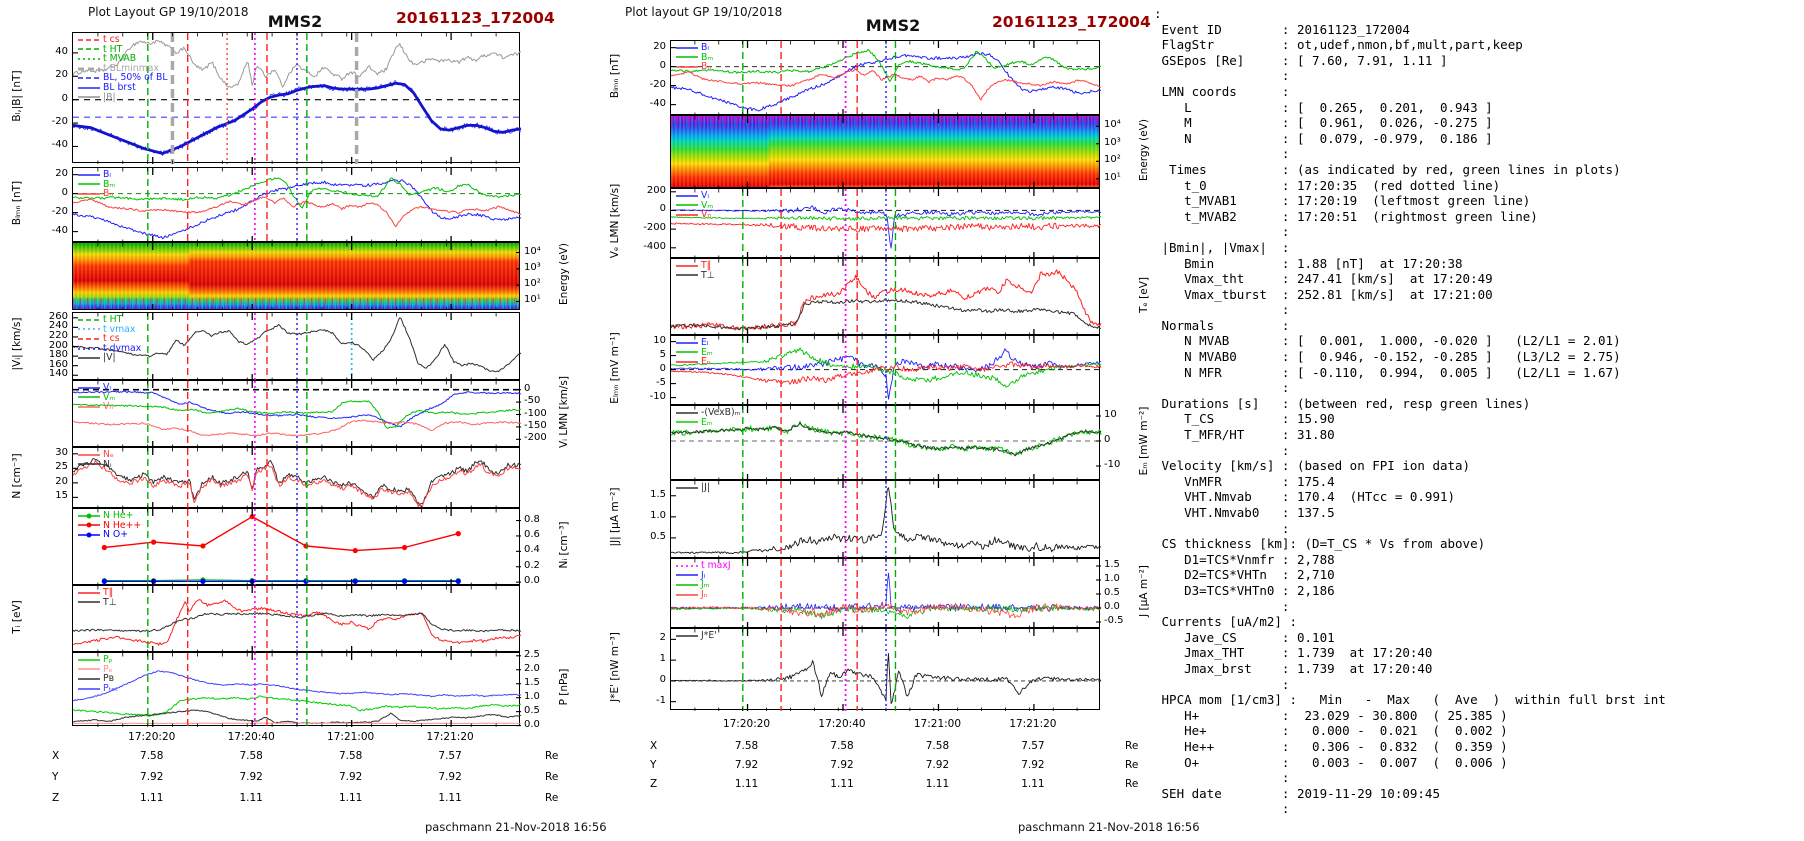 The image size is (1804, 841). I want to click on y-axis-title: Bₗₘₙ [nT], so click(615, 75).